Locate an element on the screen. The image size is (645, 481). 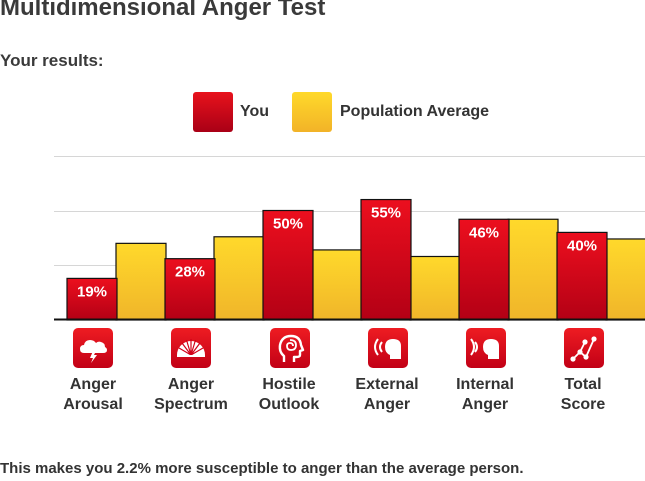
category-label-3: External Anger is located at coordinates (387, 395).